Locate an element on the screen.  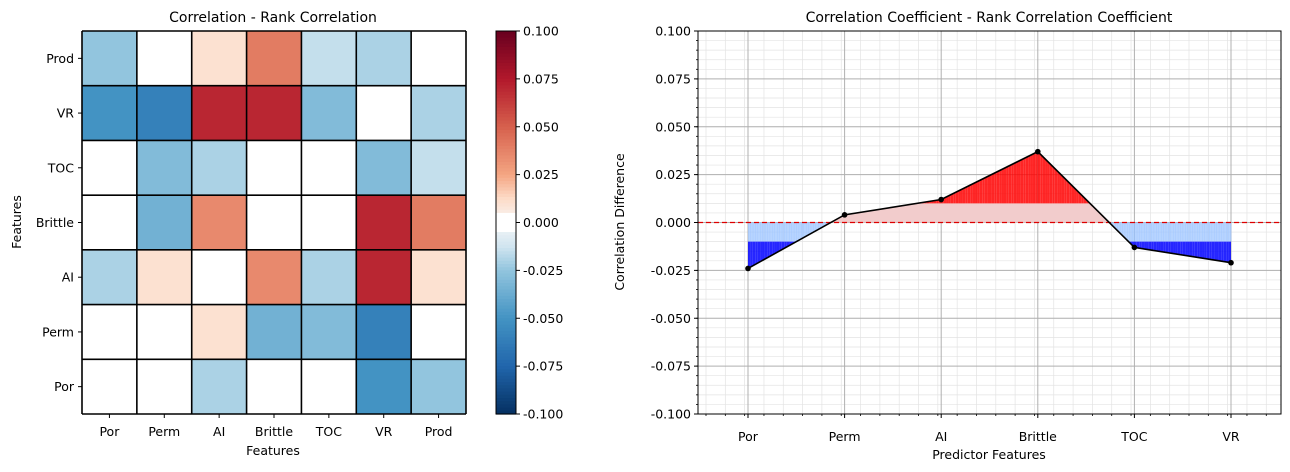
line-chart-fills is located at coordinates (990, 210).